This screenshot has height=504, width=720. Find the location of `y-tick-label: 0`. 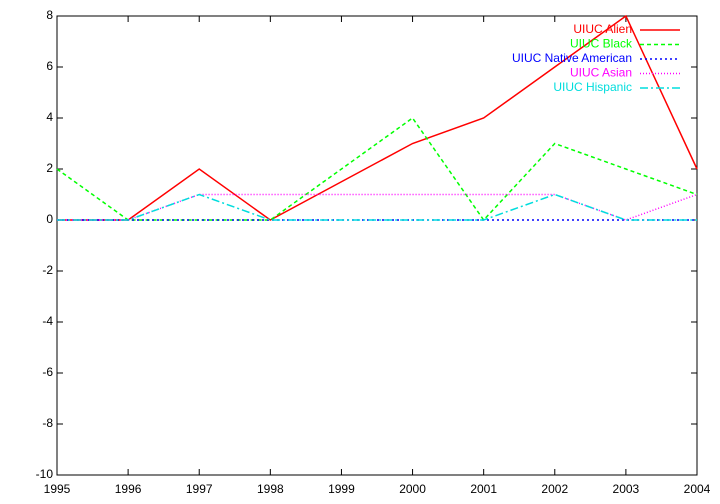

y-tick-label: 0 is located at coordinates (49, 219).